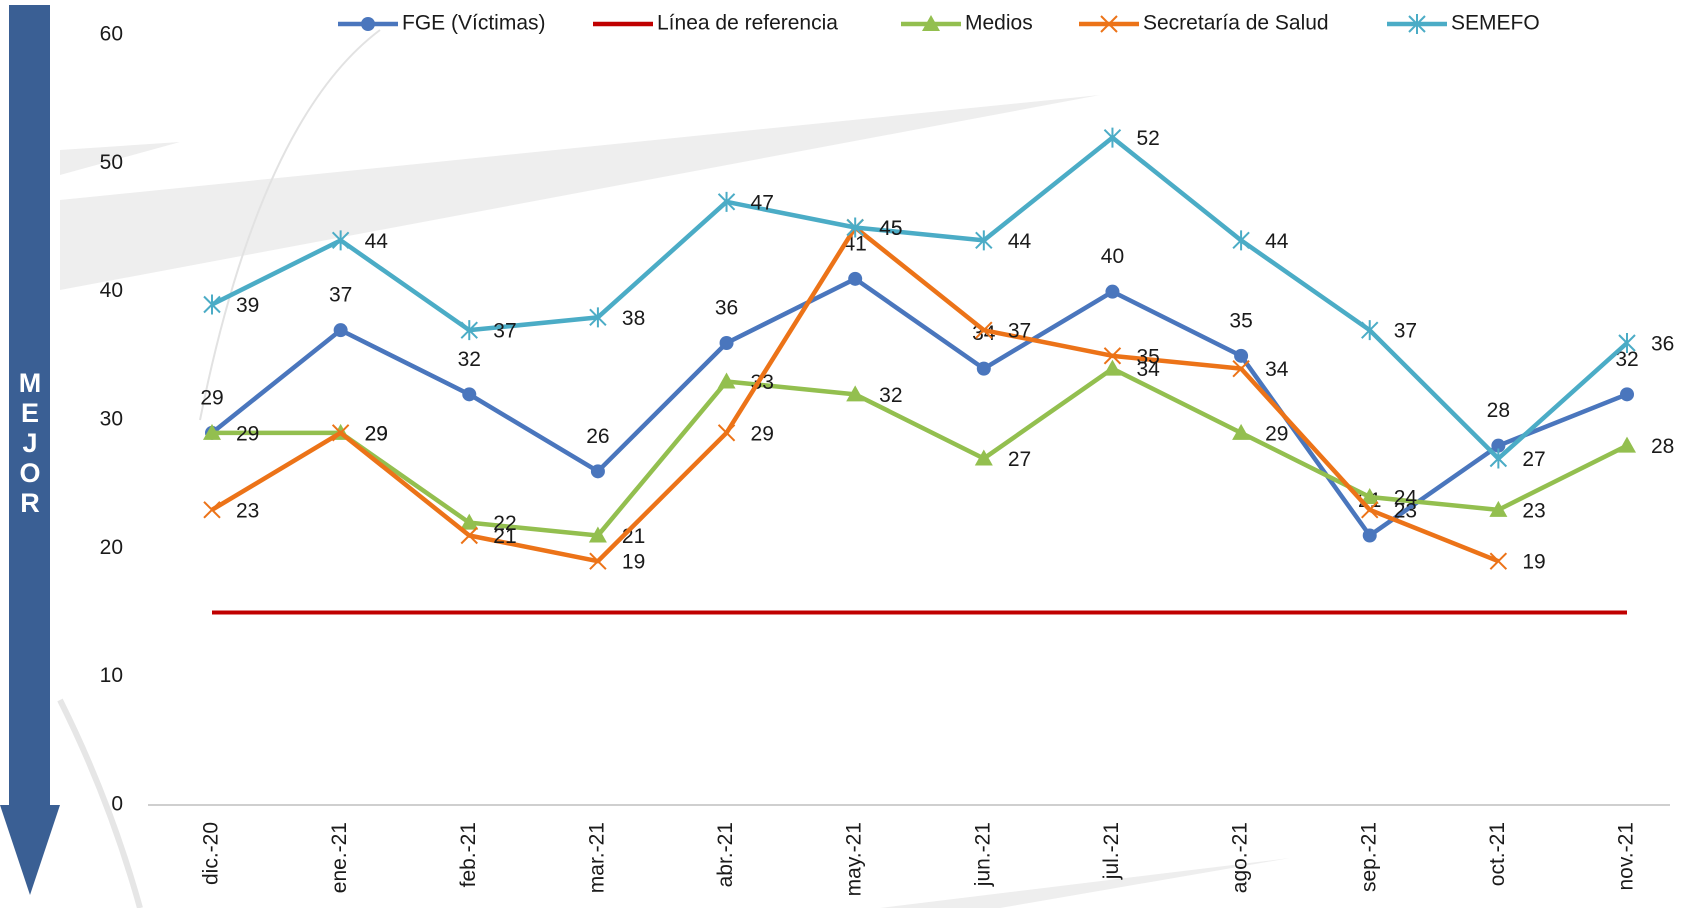  Describe the element at coordinates (504, 523) in the screenshot. I see `data-label: 22` at that location.